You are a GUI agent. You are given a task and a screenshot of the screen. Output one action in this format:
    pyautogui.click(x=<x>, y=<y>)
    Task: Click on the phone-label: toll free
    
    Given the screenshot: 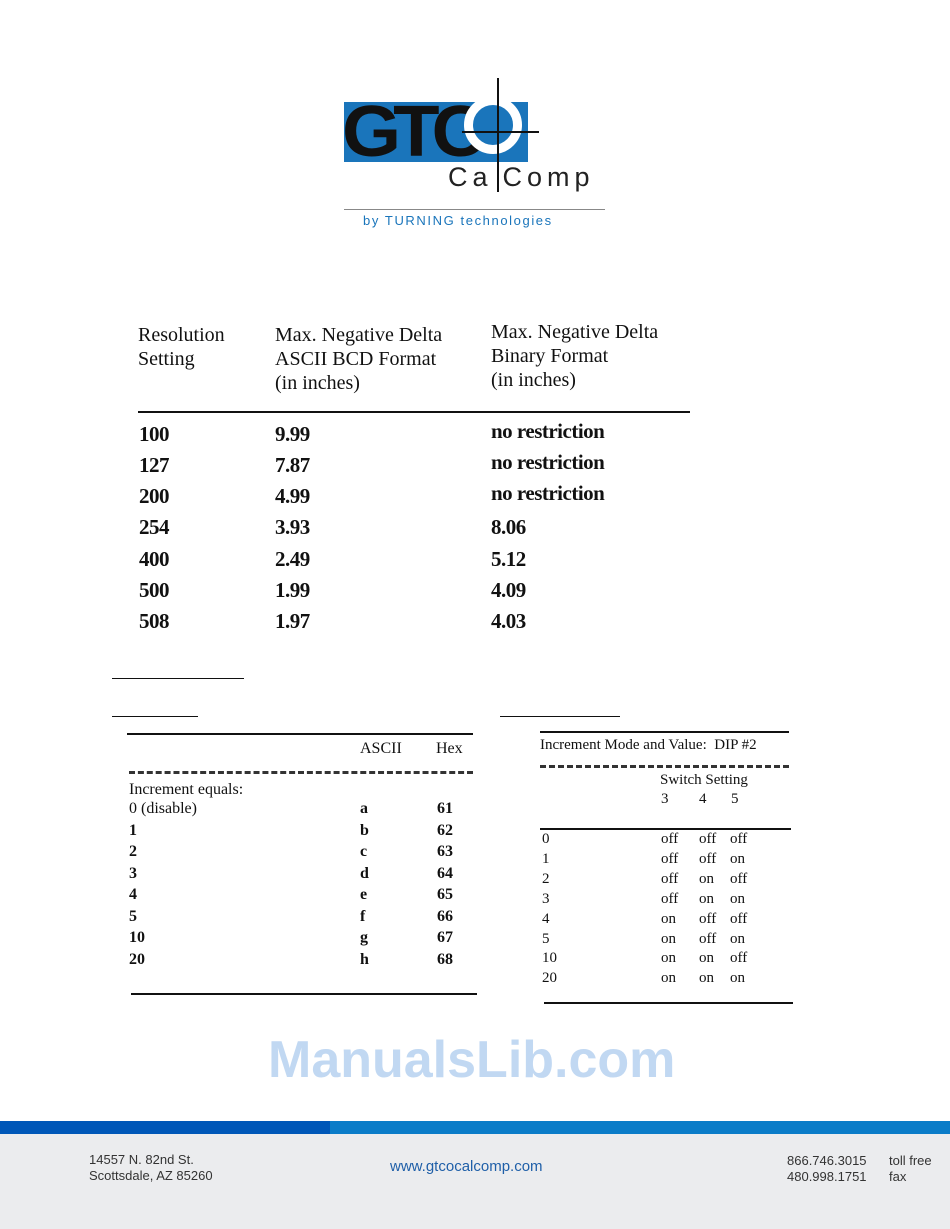 What is the action you would take?
    pyautogui.click(x=910, y=1160)
    